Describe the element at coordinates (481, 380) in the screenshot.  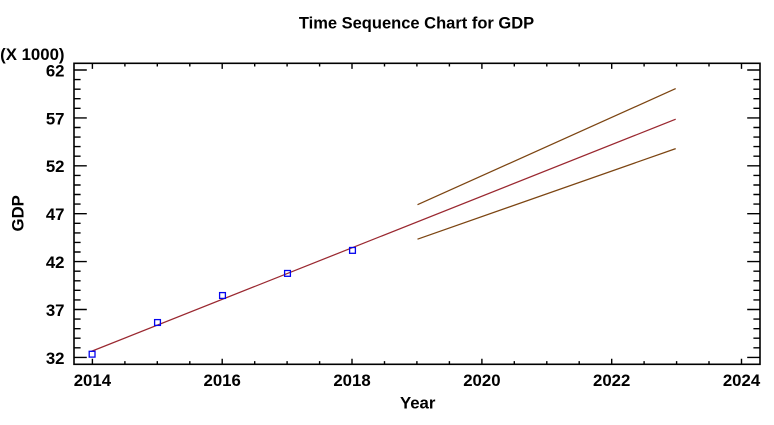
I see `svg-text: 2020` at that location.